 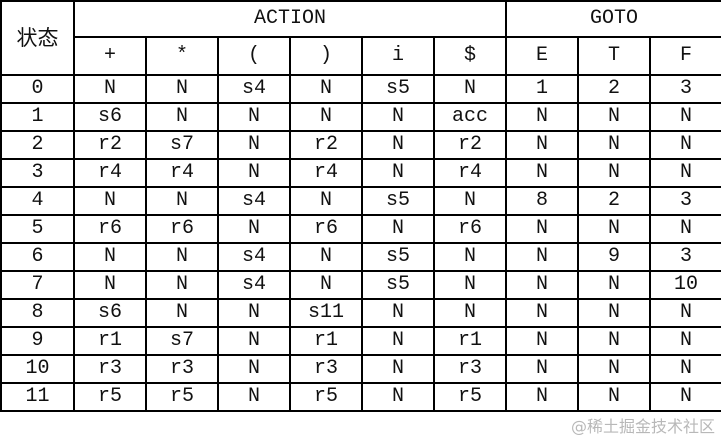 I want to click on goto-cell: 8, so click(x=542, y=201).